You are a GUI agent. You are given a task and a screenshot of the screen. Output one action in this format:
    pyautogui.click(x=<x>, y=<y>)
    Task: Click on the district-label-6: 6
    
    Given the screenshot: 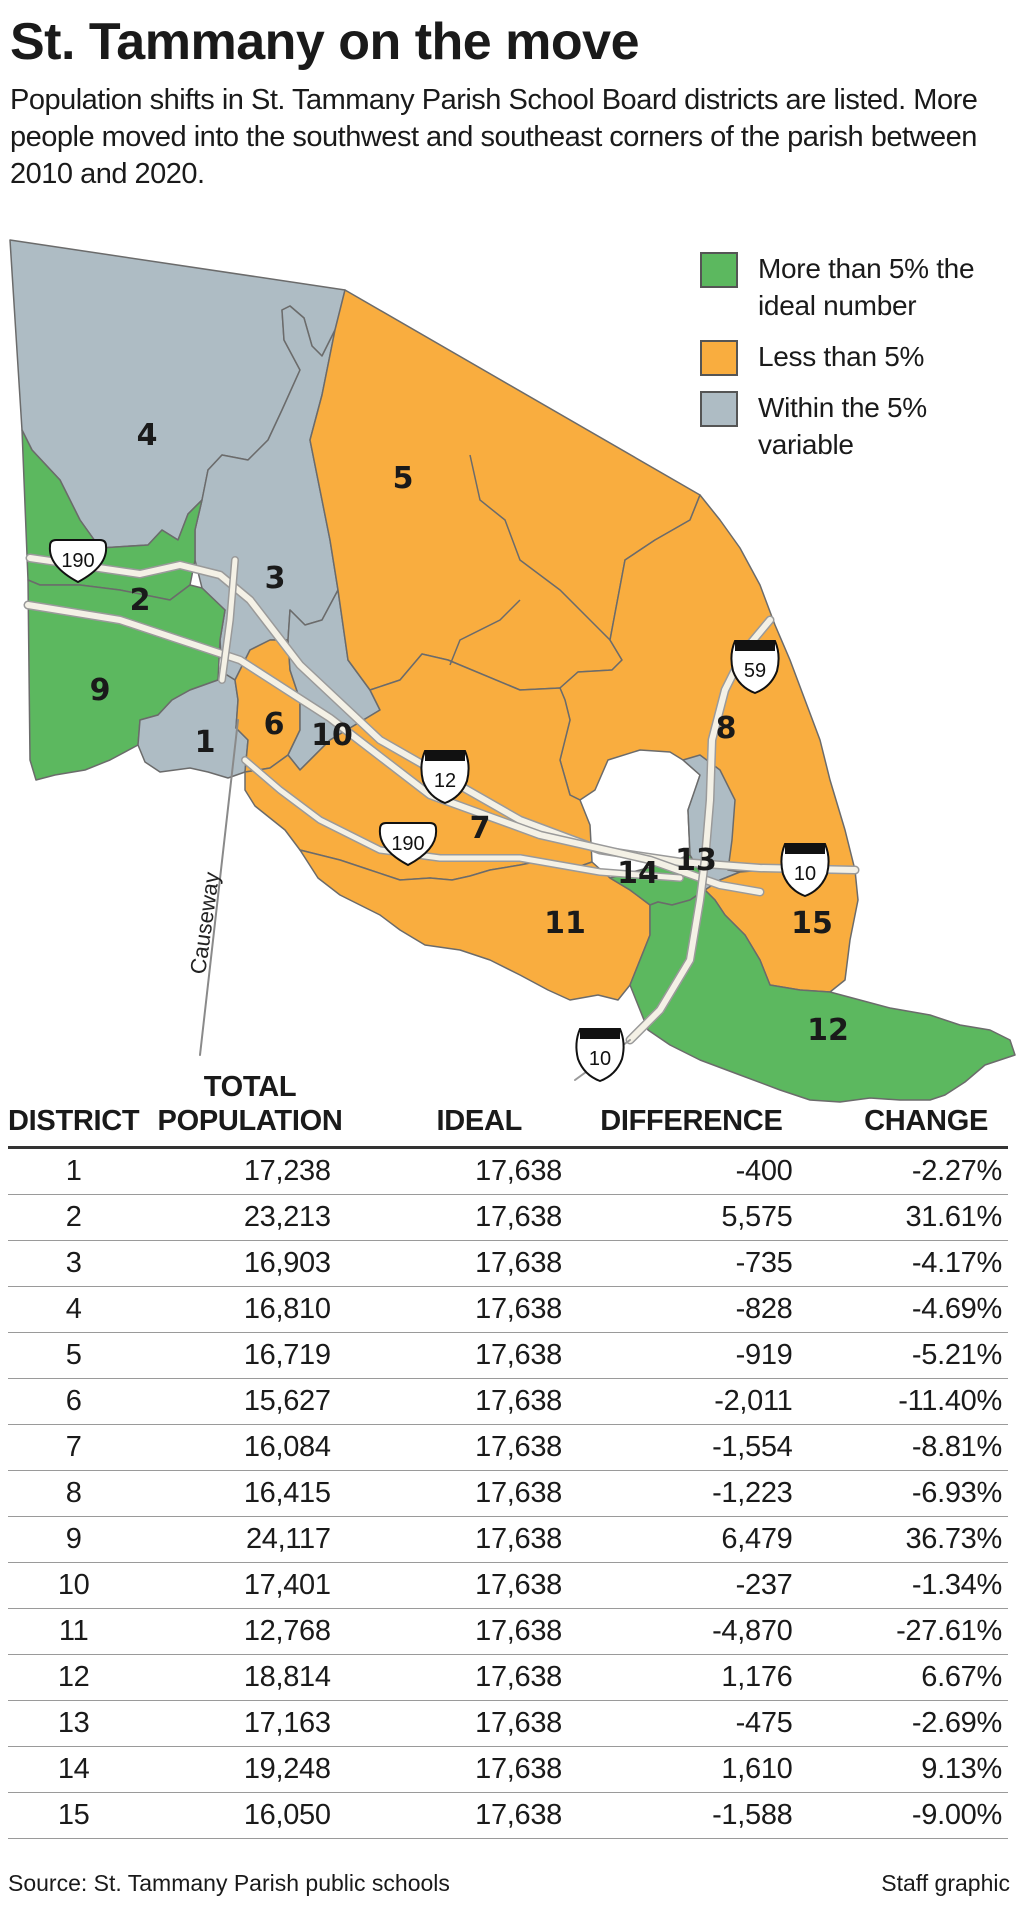 What is the action you would take?
    pyautogui.click(x=274, y=724)
    